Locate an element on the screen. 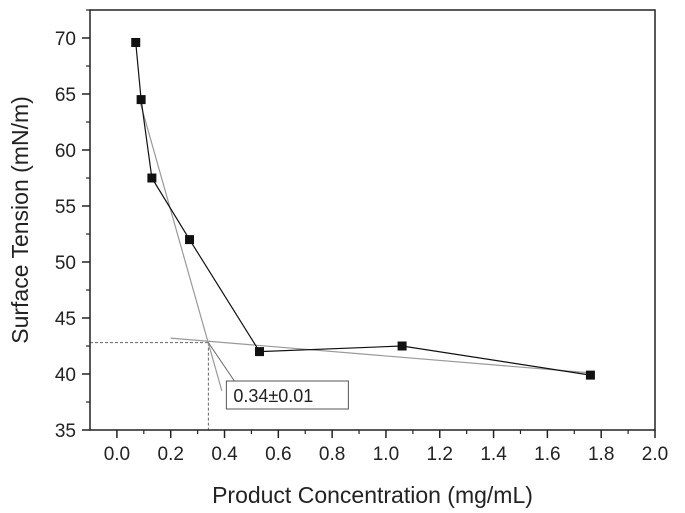 The height and width of the screenshot is (513, 685). x-tick-label: 0.0 is located at coordinates (117, 454).